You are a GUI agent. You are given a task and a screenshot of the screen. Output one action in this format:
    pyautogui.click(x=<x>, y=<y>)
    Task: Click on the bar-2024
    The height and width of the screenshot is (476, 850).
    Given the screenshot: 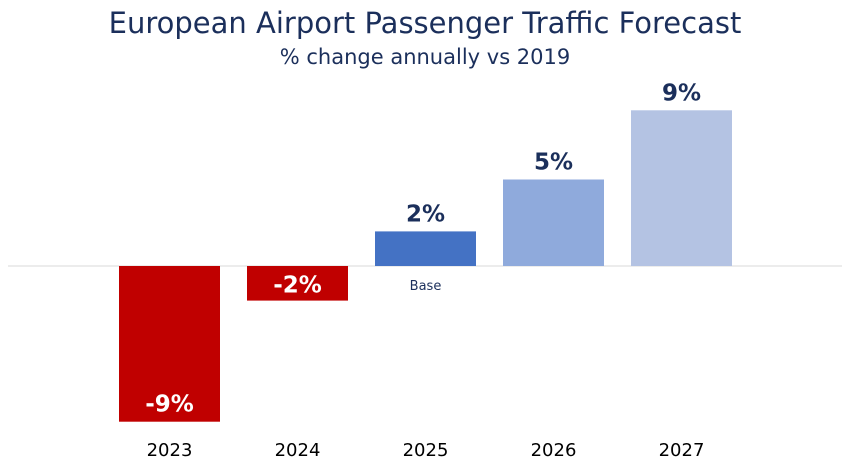 What is the action you would take?
    pyautogui.click(x=297, y=283)
    